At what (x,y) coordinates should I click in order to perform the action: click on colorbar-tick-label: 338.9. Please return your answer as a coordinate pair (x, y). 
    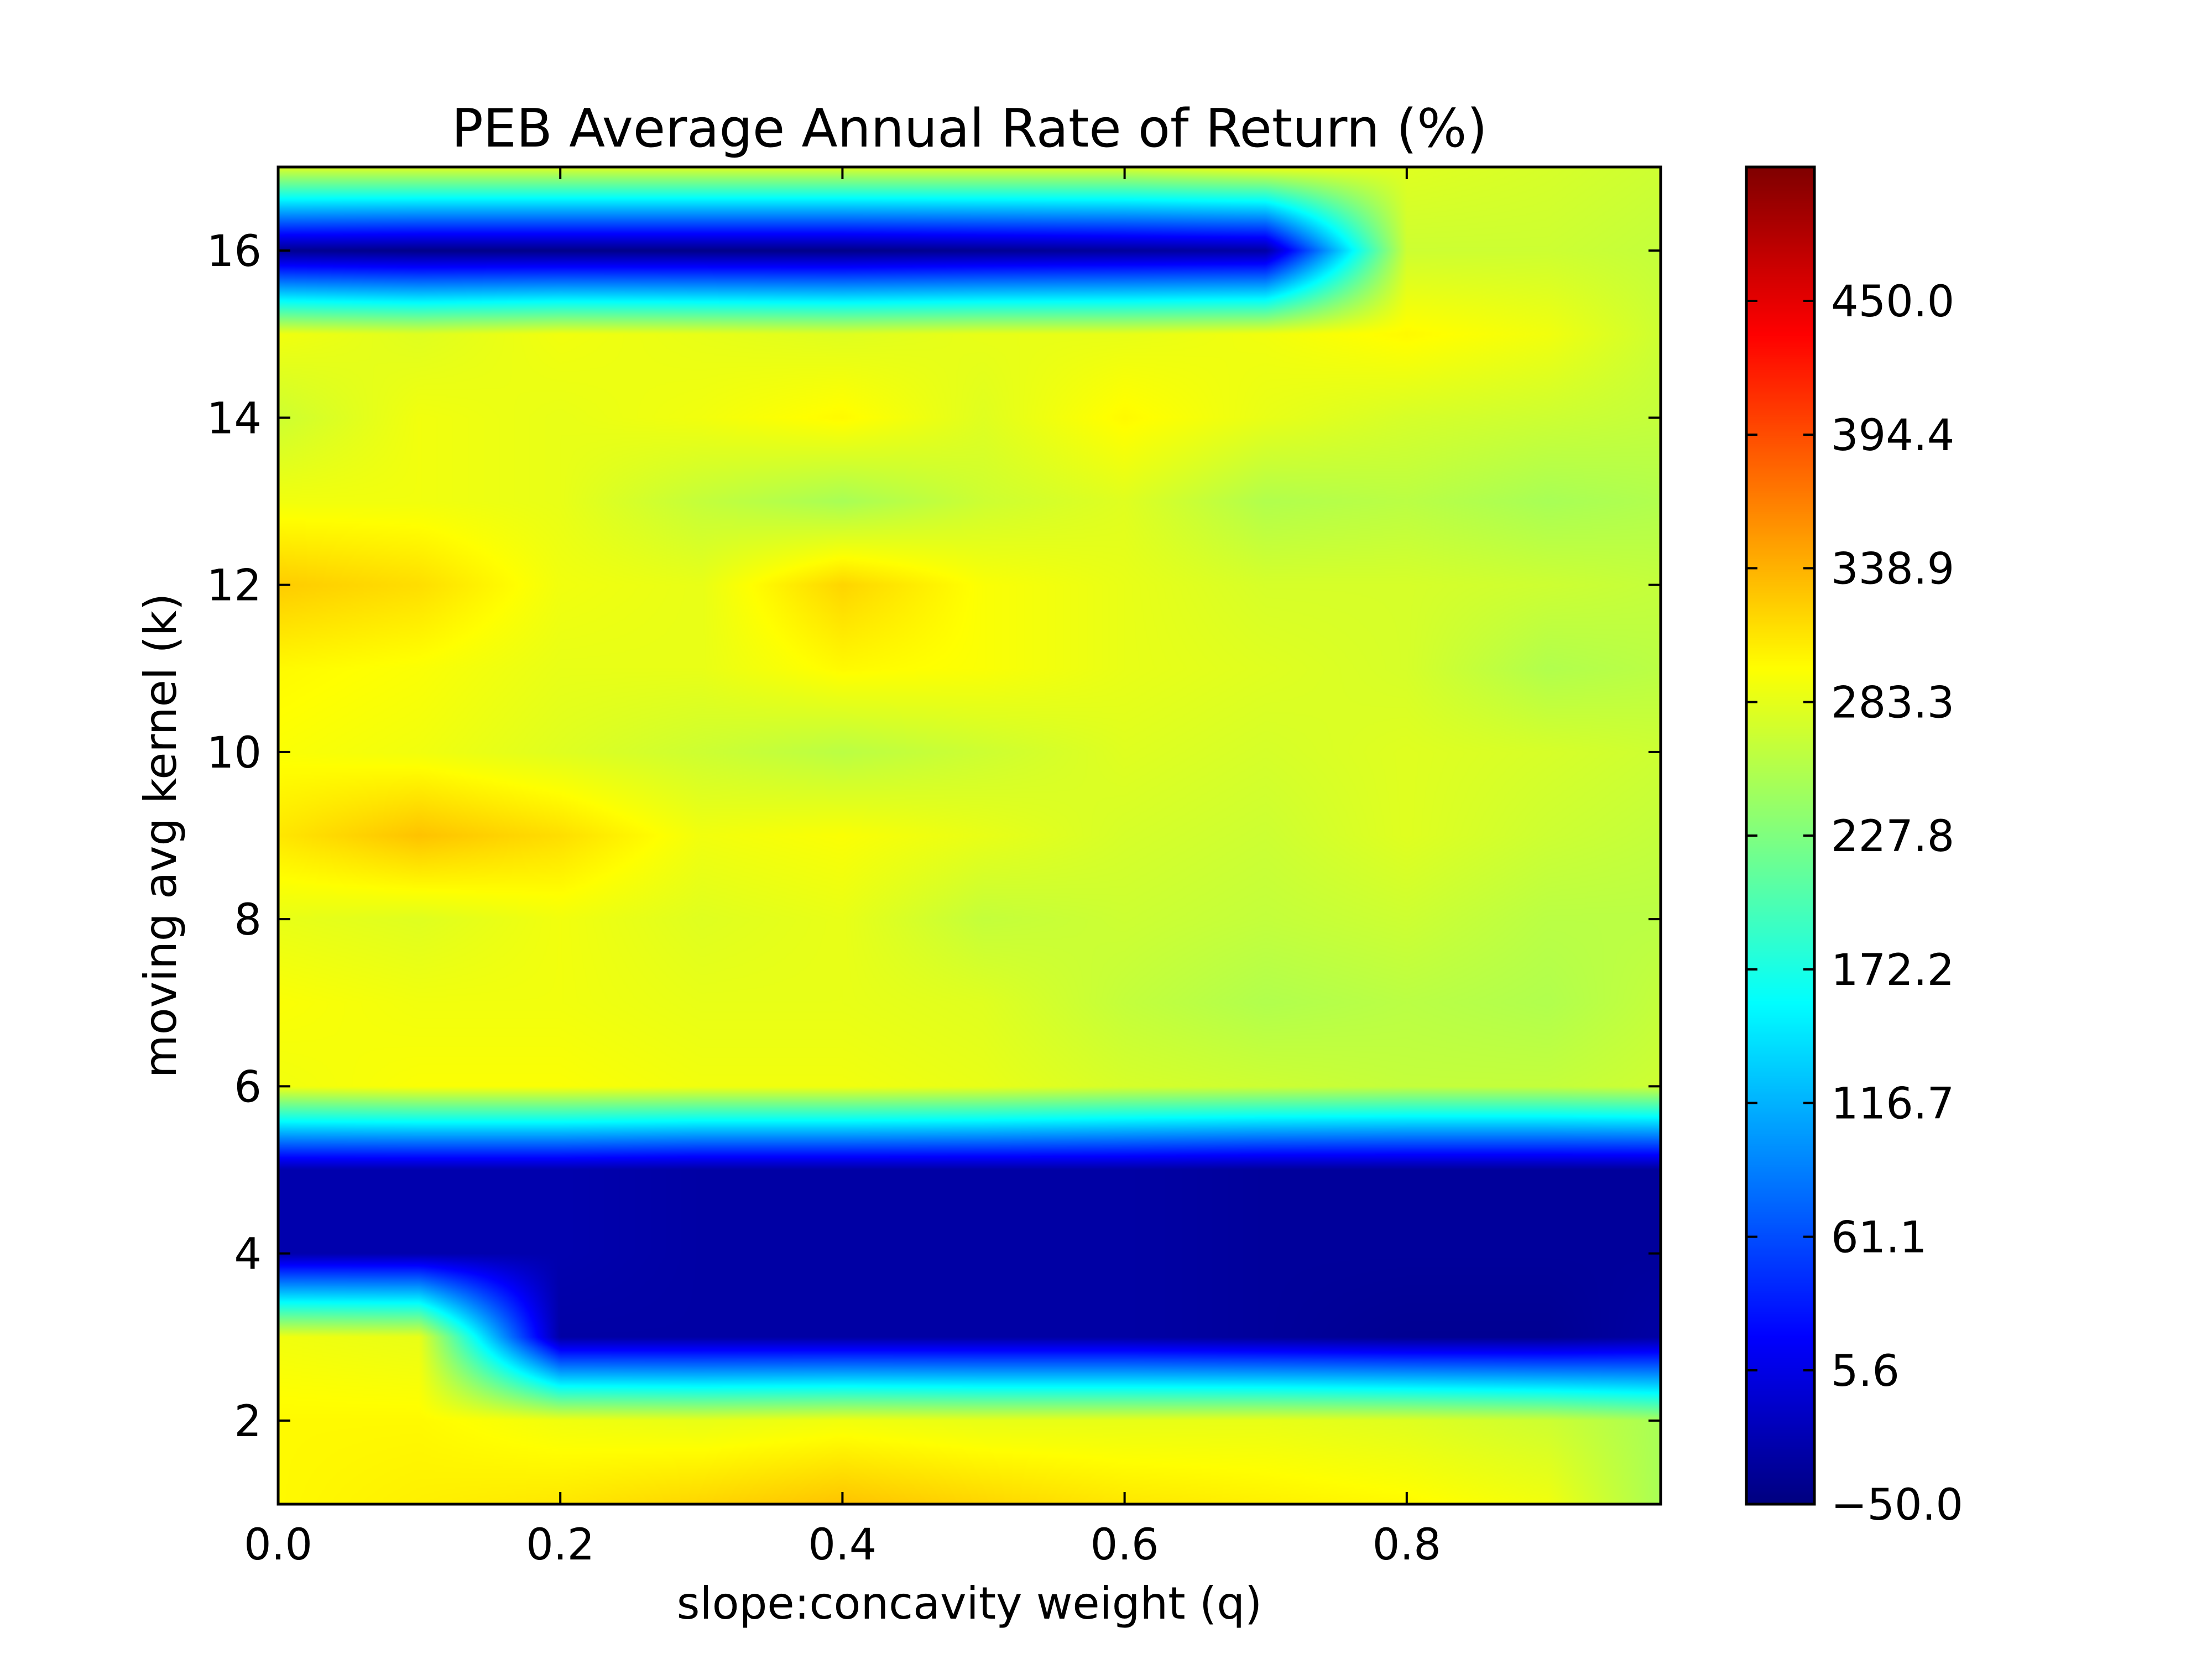
    Looking at the image, I should click on (1893, 569).